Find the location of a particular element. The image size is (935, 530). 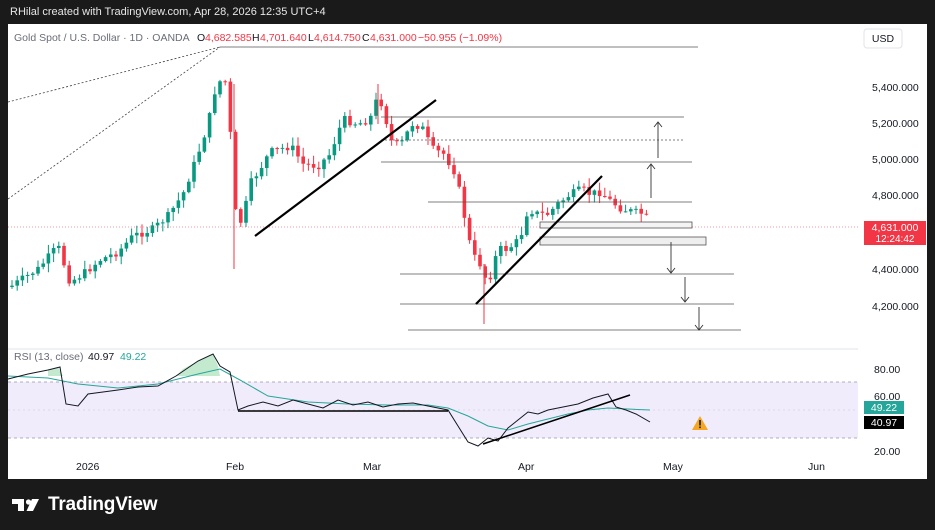

ohlc-open-label: O is located at coordinates (201, 38).